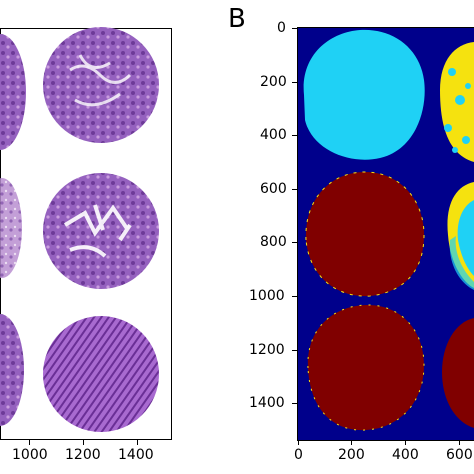  Describe the element at coordinates (459, 455) in the screenshot. I see `panel-b-x-tick-label: 600` at that location.